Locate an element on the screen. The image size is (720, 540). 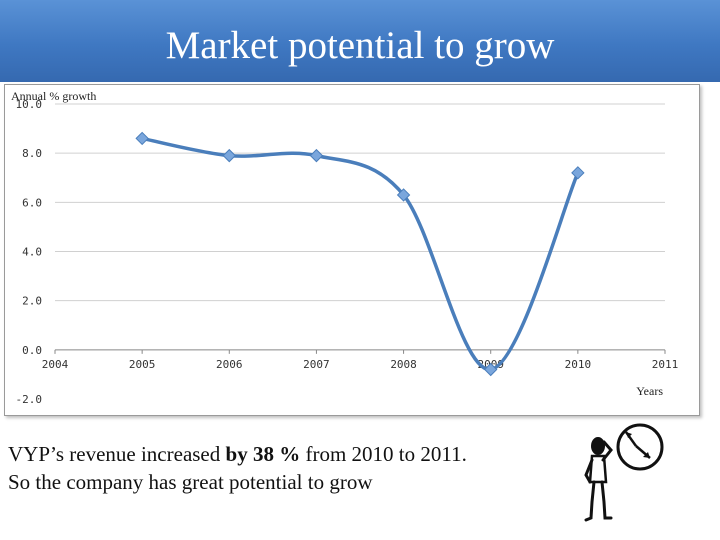
x-tick-label: 2010 is located at coordinates (578, 364).